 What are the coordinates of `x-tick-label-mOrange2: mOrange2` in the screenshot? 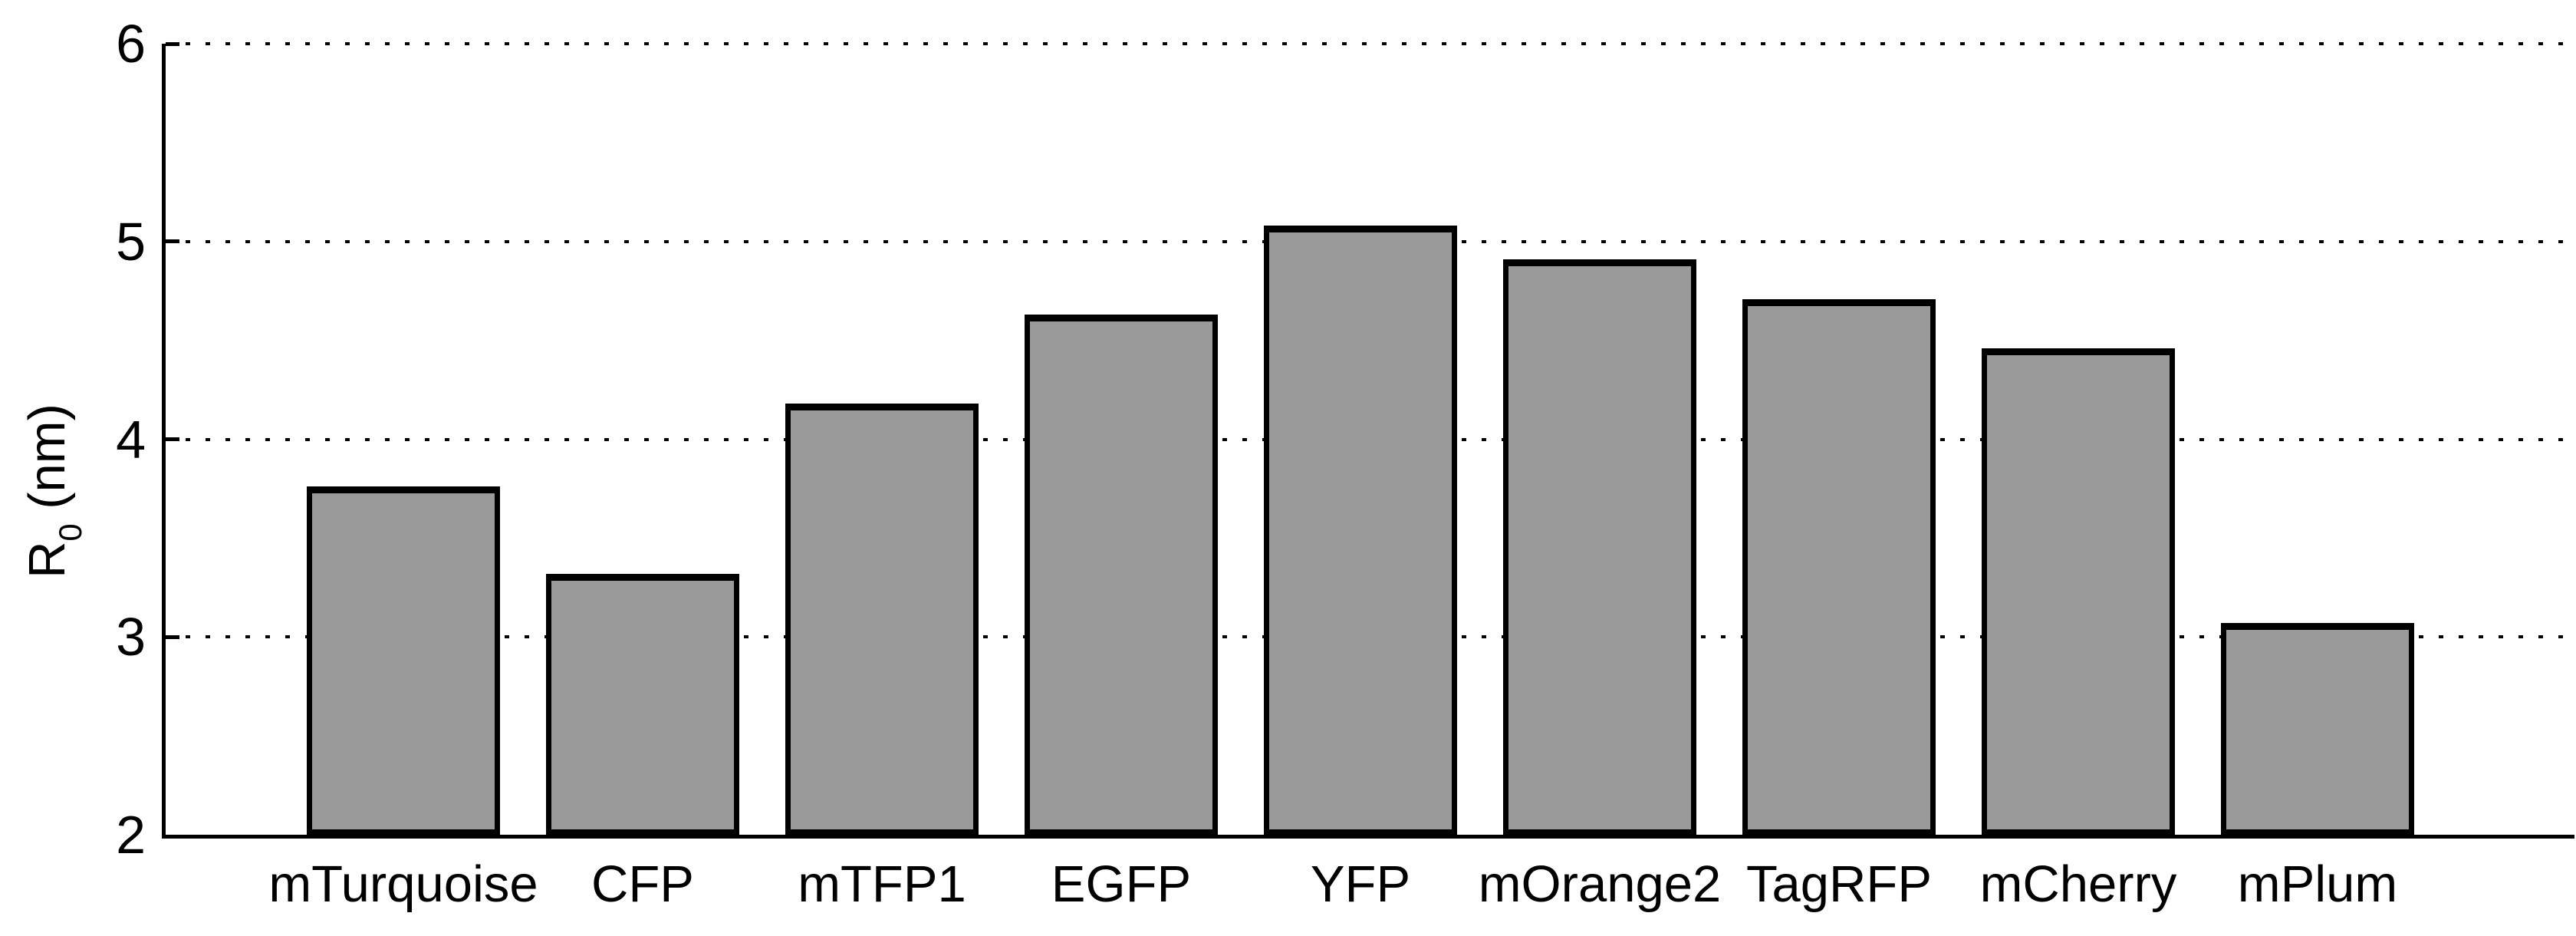 It's located at (1600, 884).